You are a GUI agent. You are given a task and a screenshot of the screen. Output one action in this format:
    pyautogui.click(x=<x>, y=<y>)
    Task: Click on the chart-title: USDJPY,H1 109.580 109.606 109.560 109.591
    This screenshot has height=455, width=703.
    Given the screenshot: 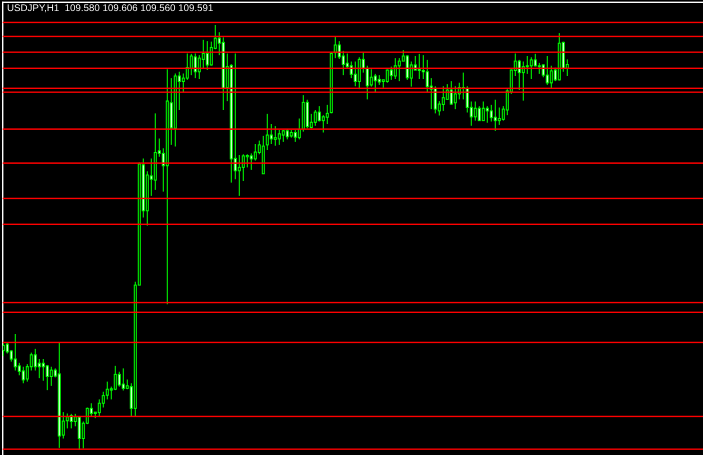 What is the action you would take?
    pyautogui.click(x=110, y=8)
    